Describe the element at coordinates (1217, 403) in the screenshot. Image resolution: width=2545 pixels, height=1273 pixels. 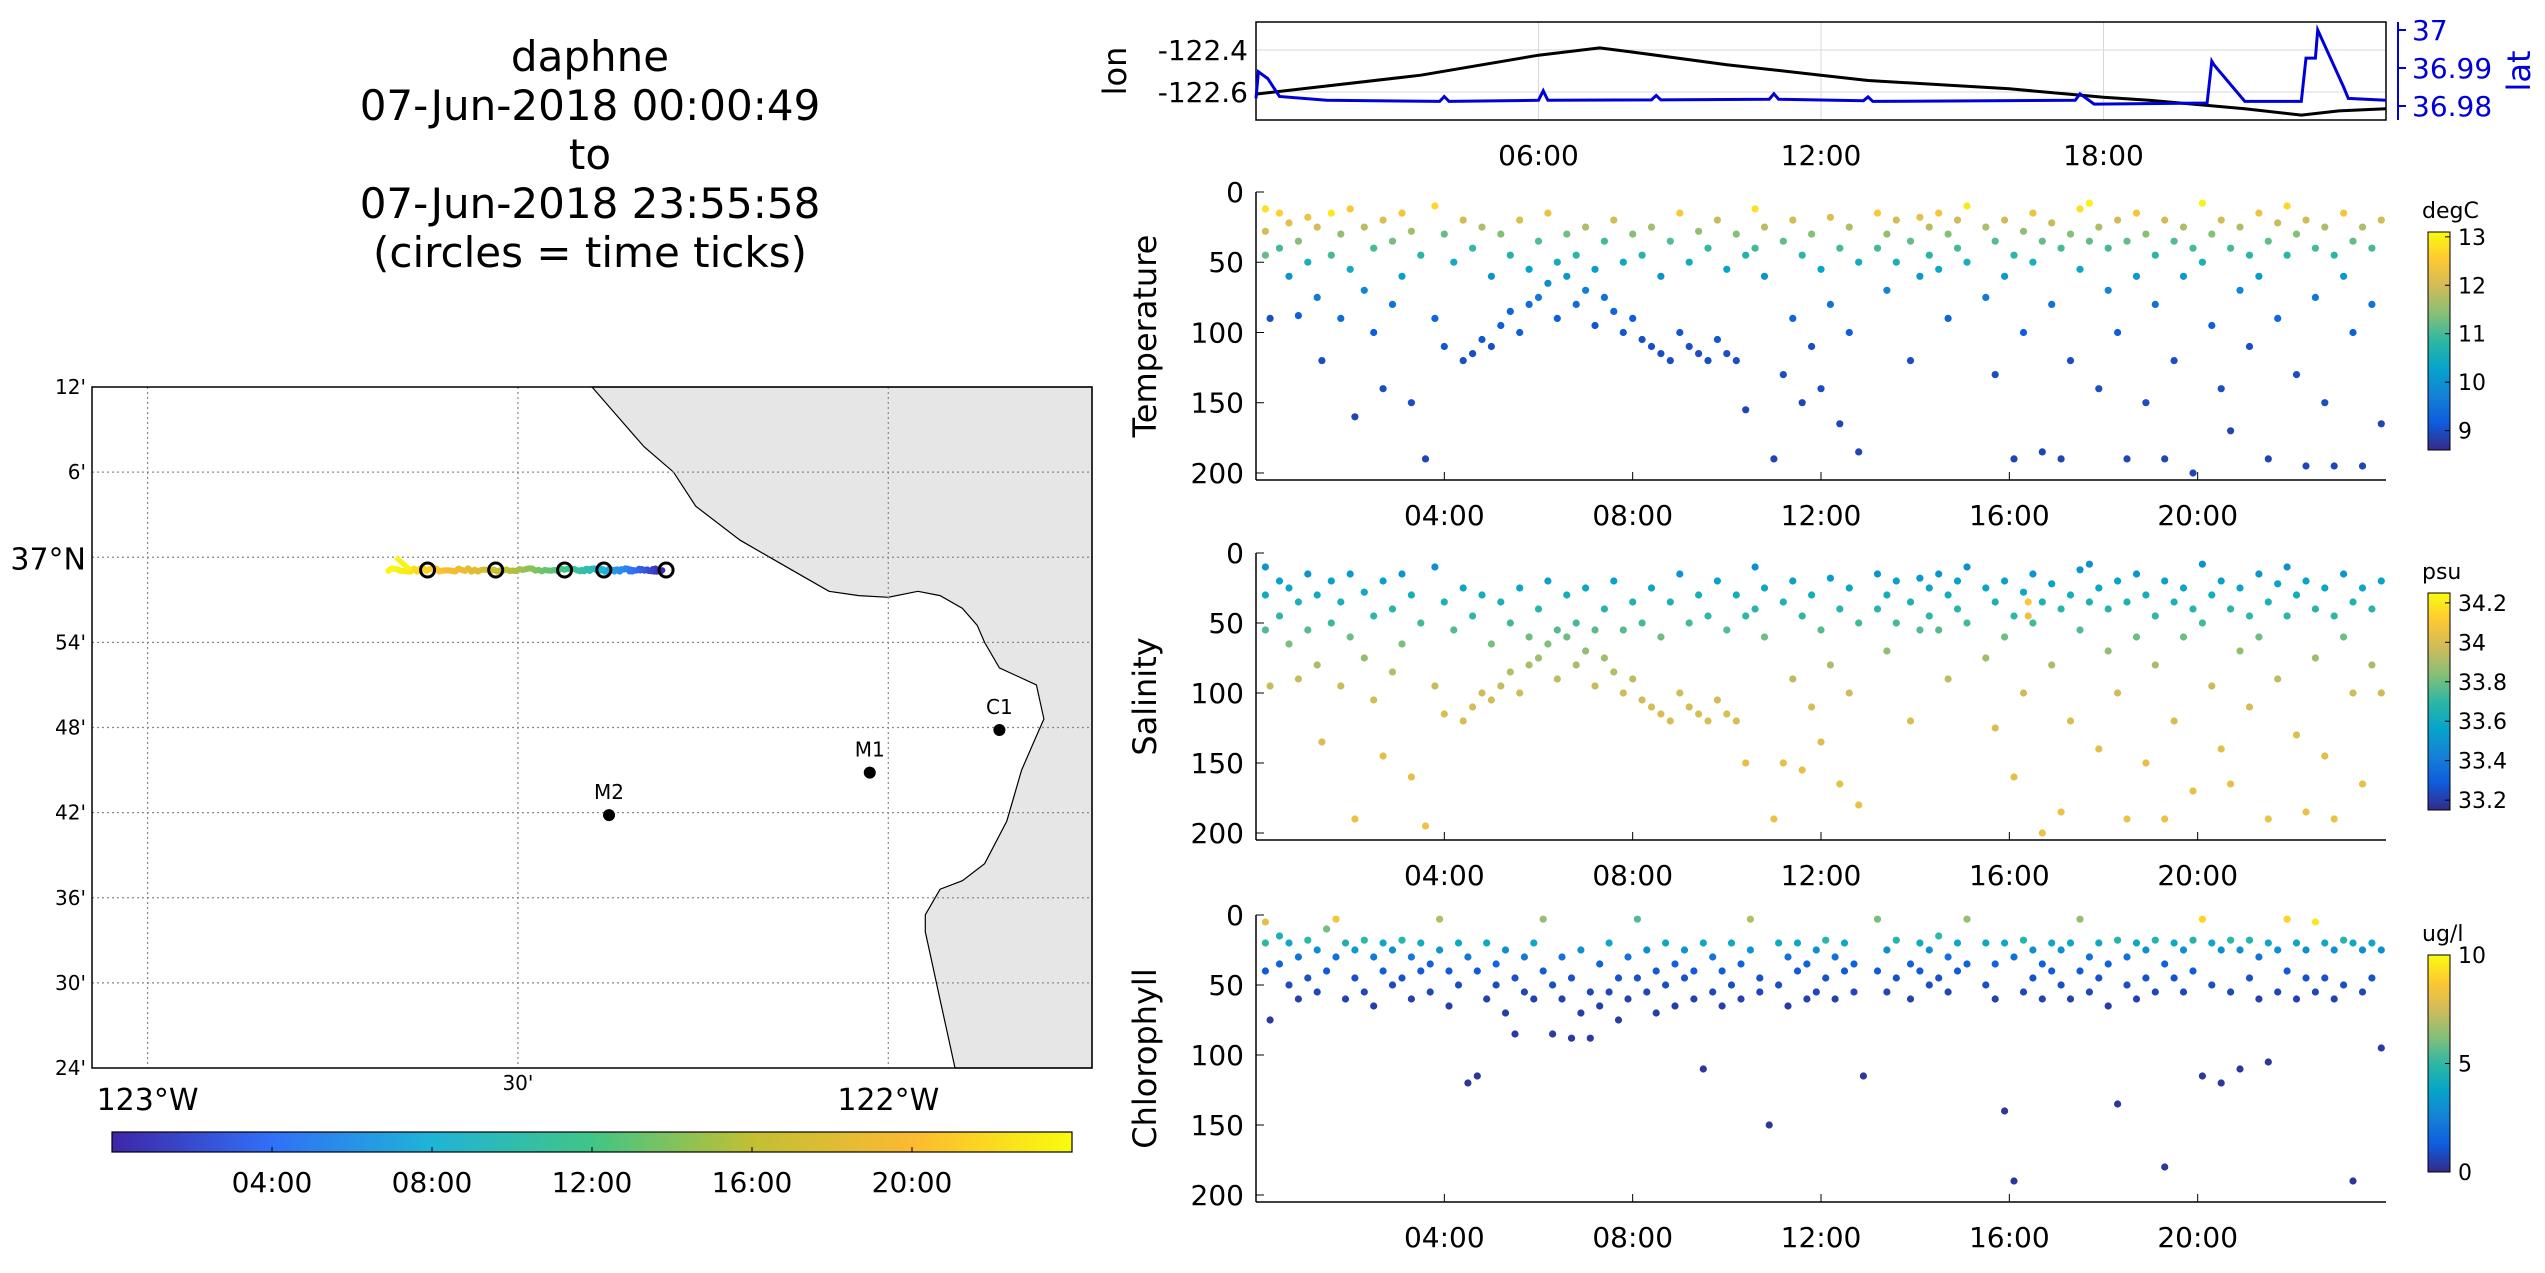
I see `depth-tick-label: 150` at that location.